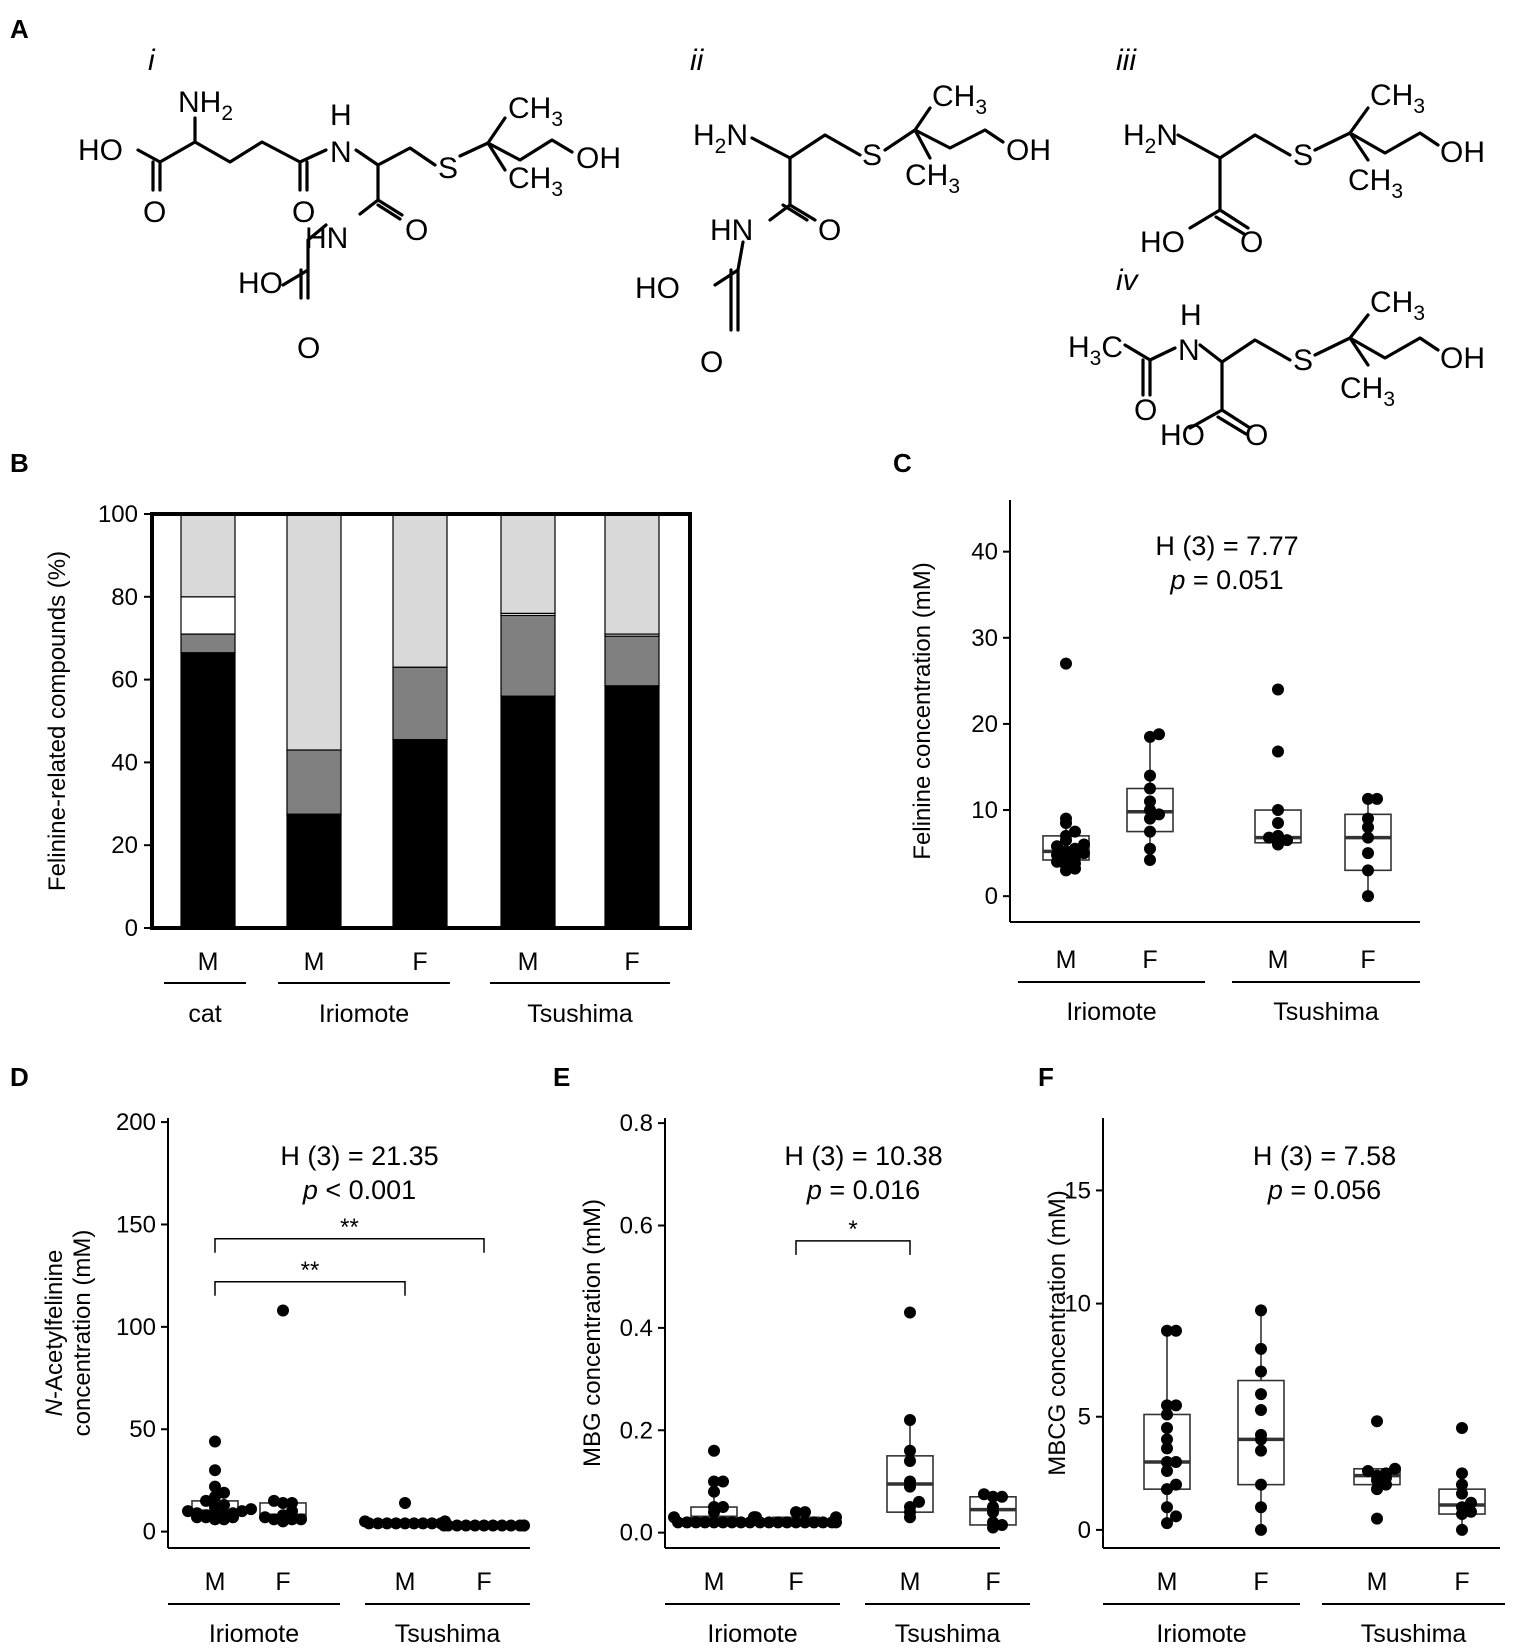 This screenshot has width=1536, height=1649. What do you see at coordinates (853, 1247) in the screenshot?
I see `significance-bracket` at bounding box center [853, 1247].